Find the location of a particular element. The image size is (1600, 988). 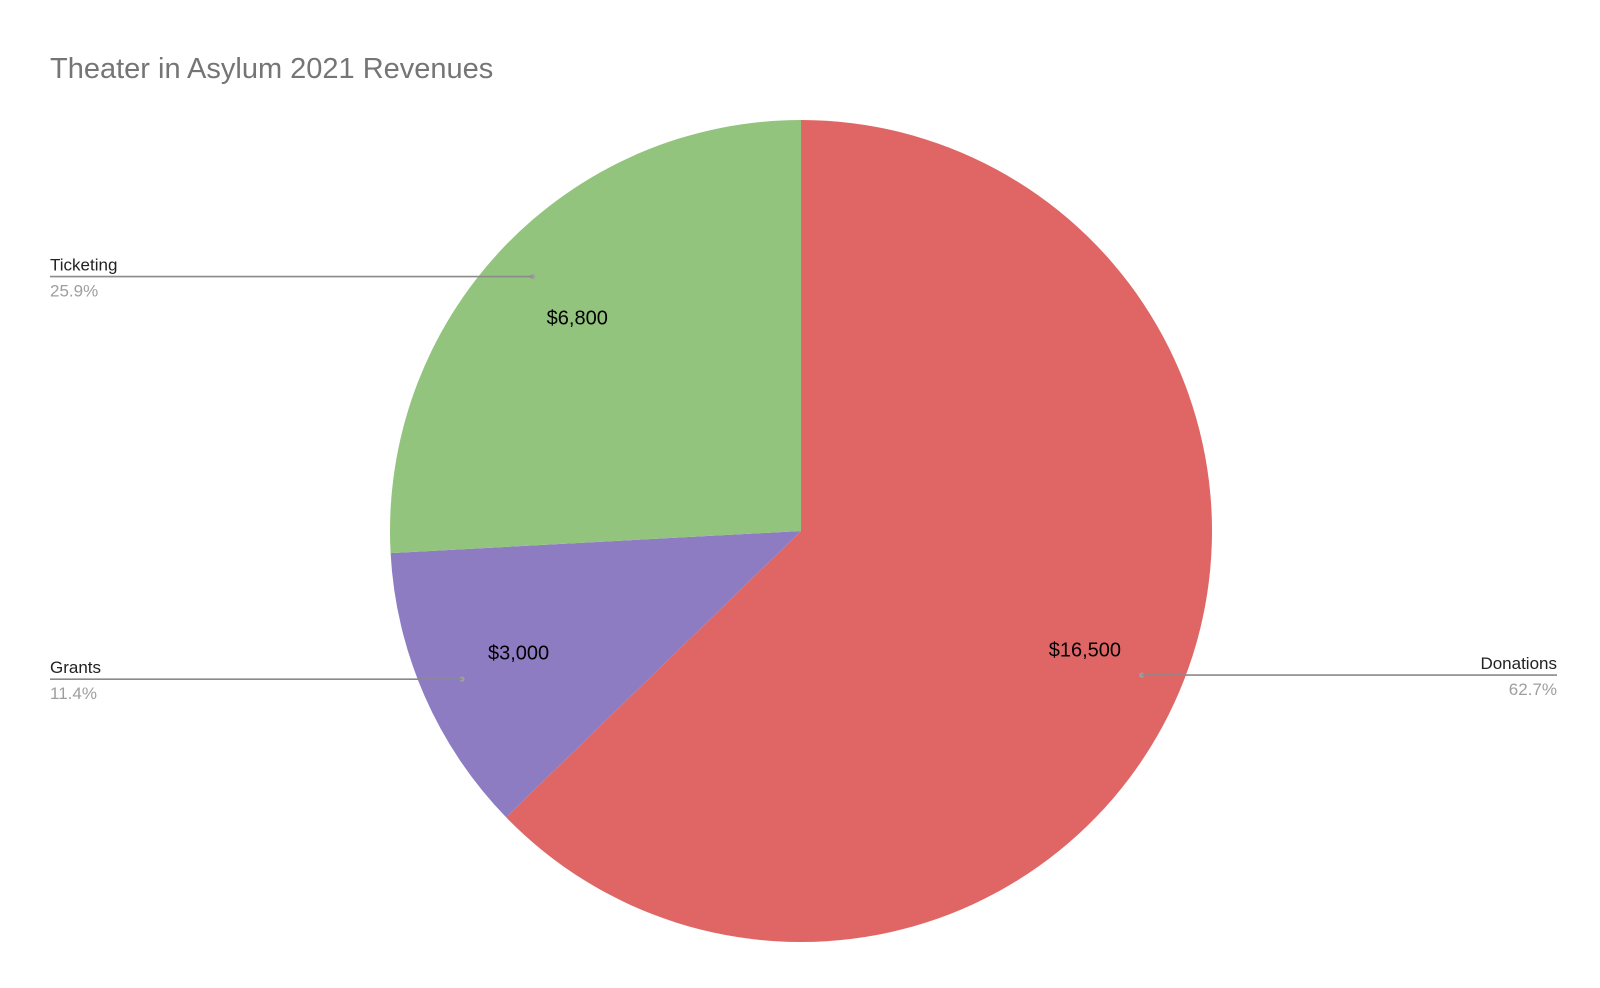

callout-percent-donations: 62.7% is located at coordinates (1533, 689).